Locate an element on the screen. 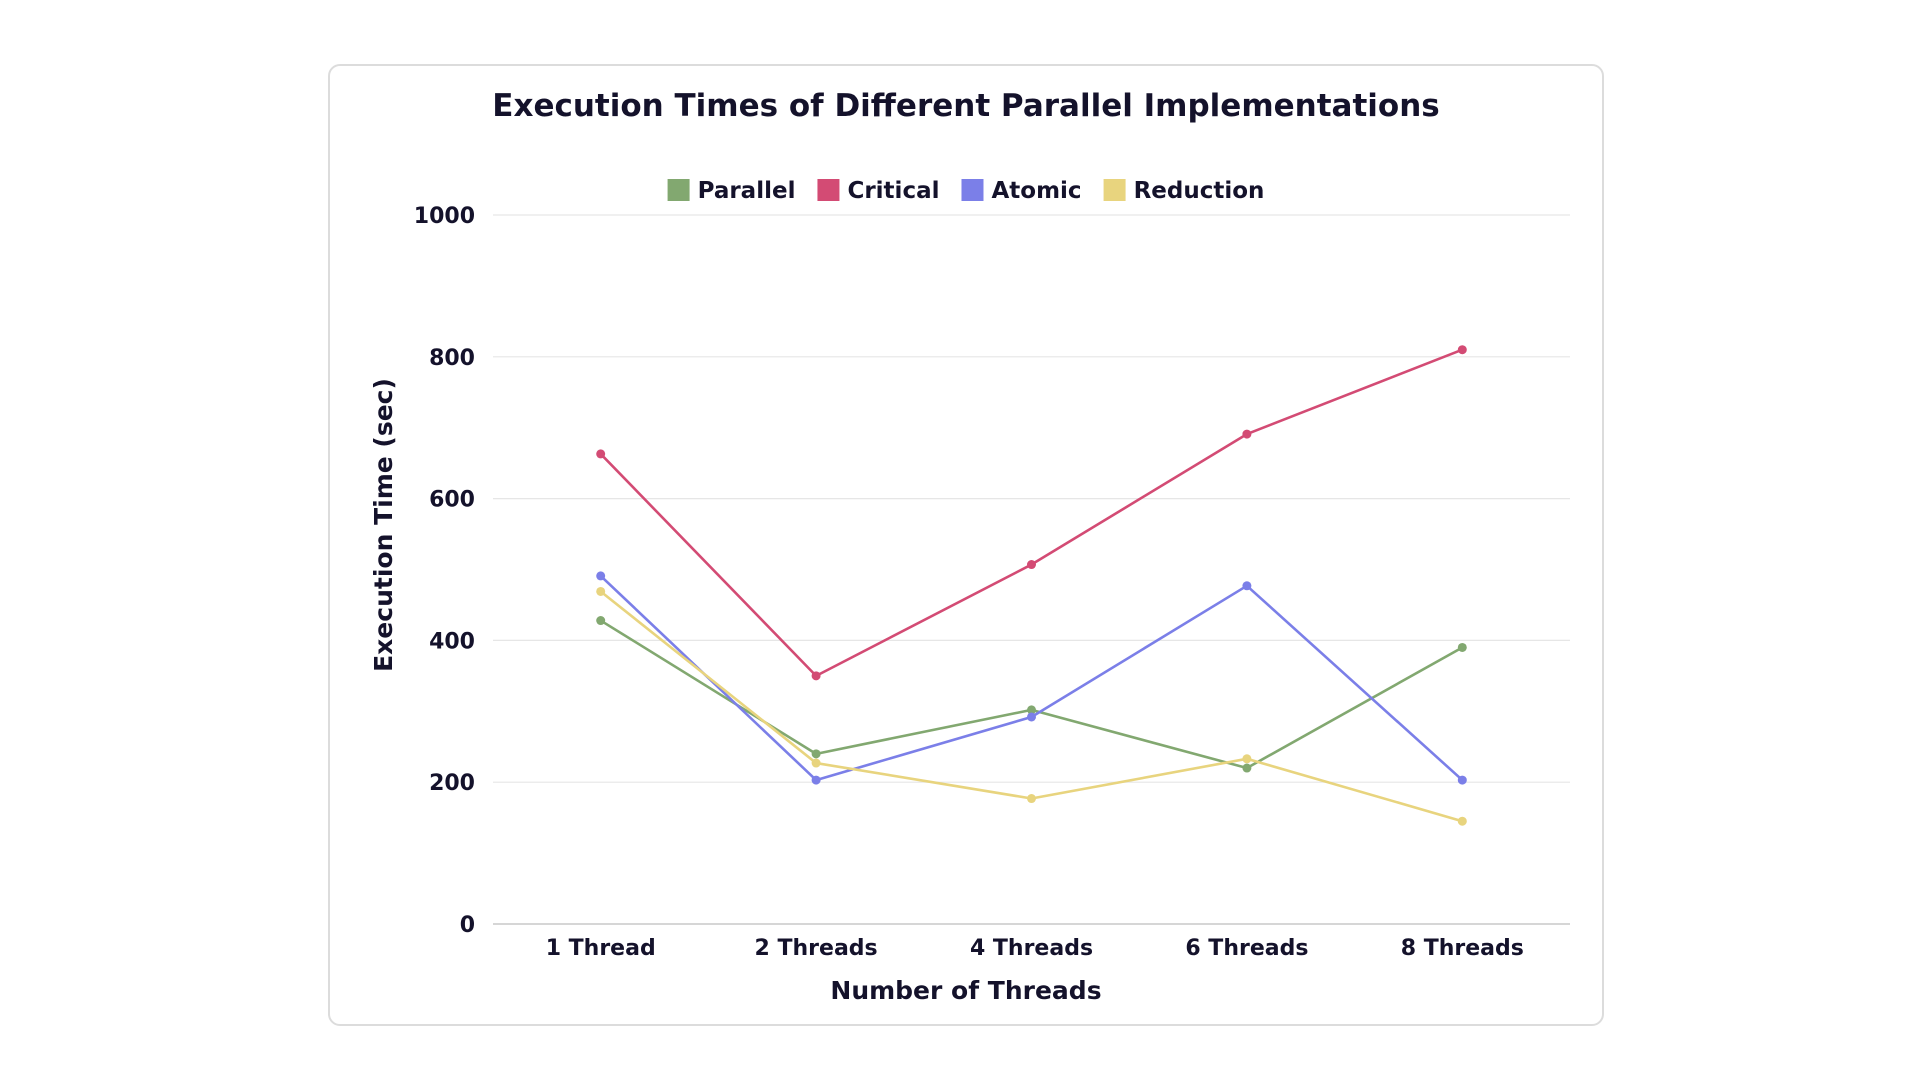  legend-label: Atomic is located at coordinates (1036, 191).